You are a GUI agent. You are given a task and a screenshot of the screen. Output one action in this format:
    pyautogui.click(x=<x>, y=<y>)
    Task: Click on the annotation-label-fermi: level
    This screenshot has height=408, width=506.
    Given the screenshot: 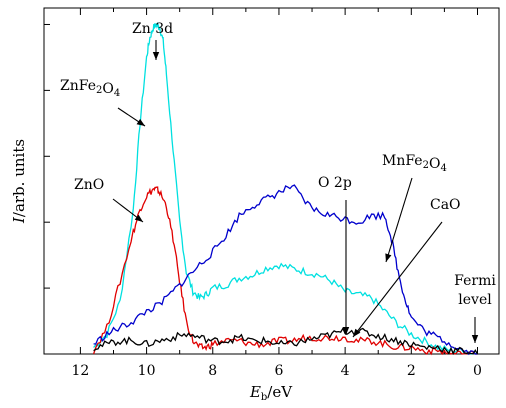 What is the action you would take?
    pyautogui.click(x=475, y=300)
    